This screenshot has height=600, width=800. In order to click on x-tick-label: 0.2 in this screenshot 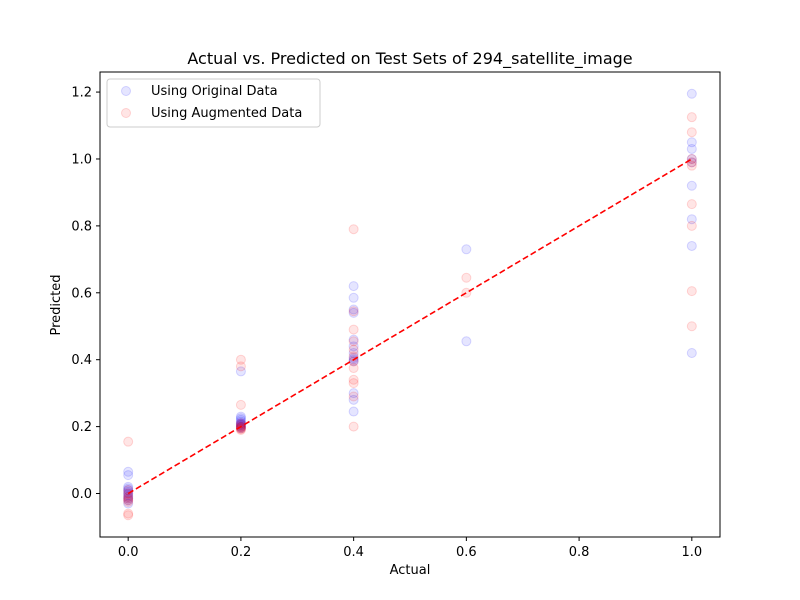, I will do `click(241, 552)`.